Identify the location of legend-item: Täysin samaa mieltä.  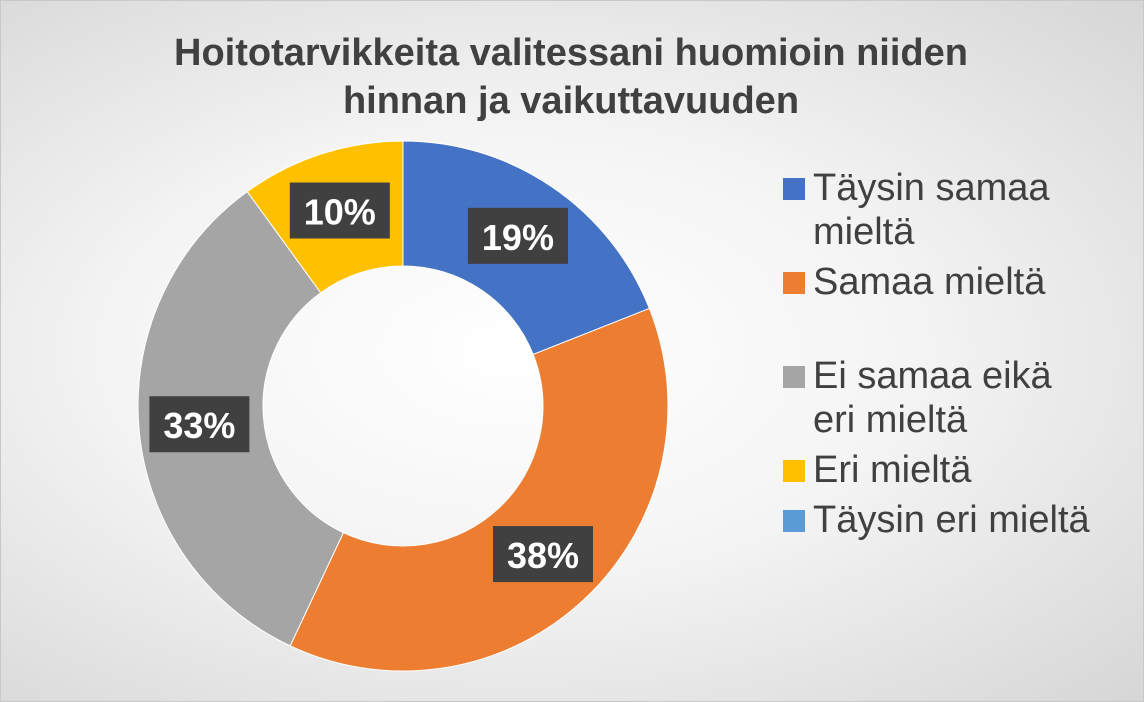
(943, 210).